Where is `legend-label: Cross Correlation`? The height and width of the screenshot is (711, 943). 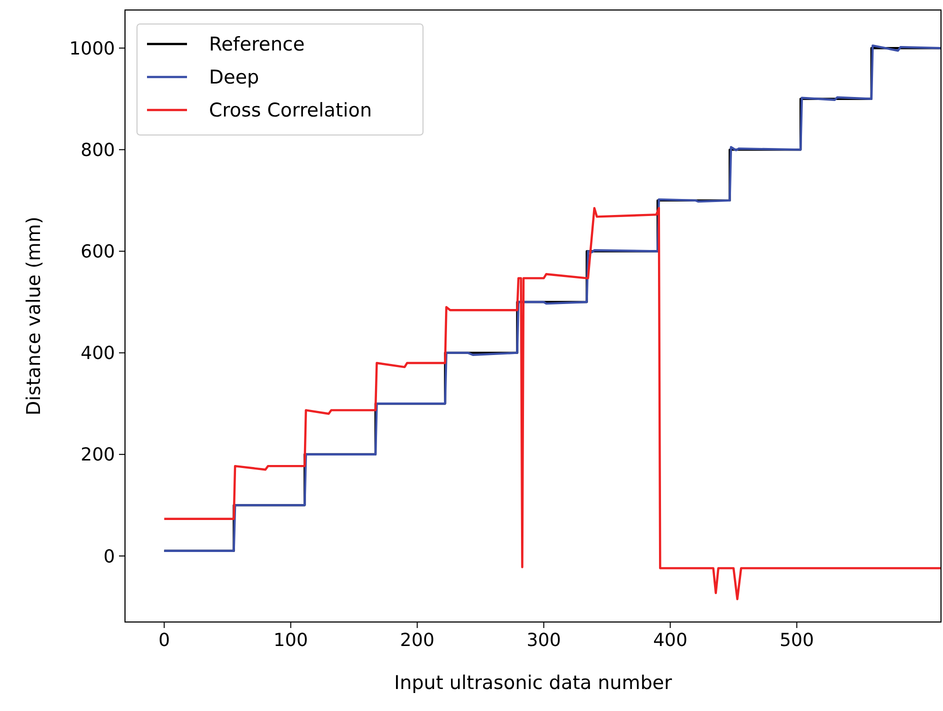
legend-label: Cross Correlation is located at coordinates (290, 111).